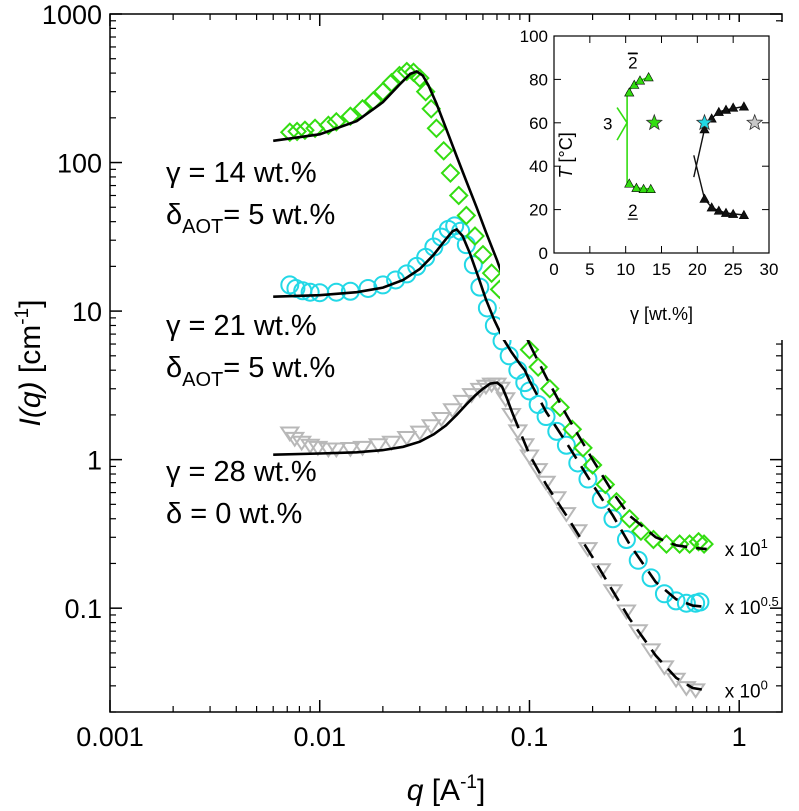  Describe the element at coordinates (538, 79) in the screenshot. I see `inset-y-tick-label: 80` at that location.